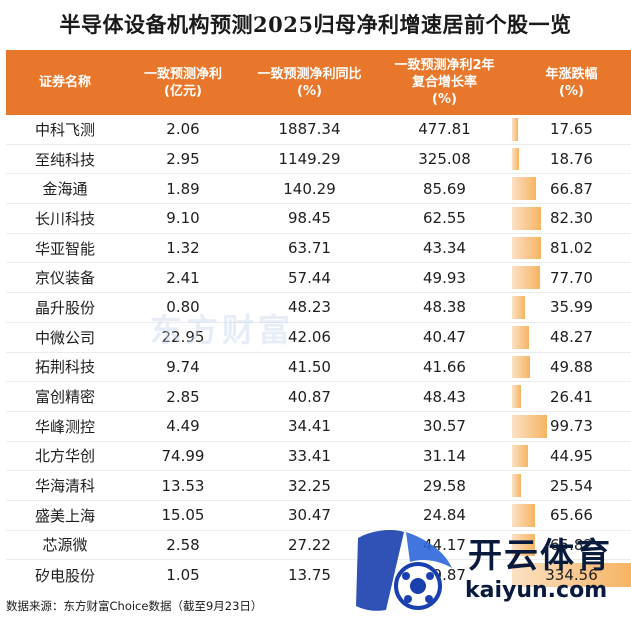 The image size is (631, 625). I want to click on year-change-value: 99.73, so click(571, 426).